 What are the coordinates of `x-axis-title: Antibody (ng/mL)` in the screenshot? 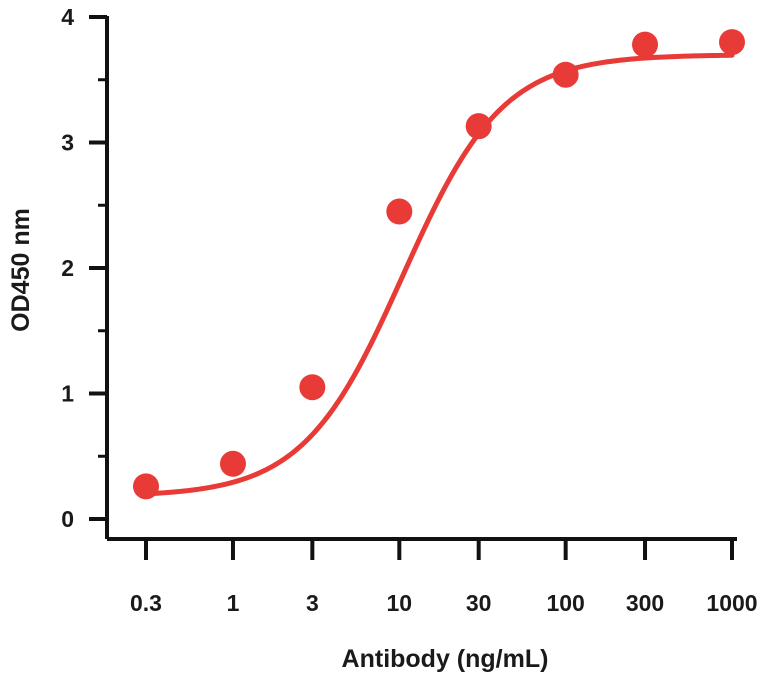 It's located at (445, 659).